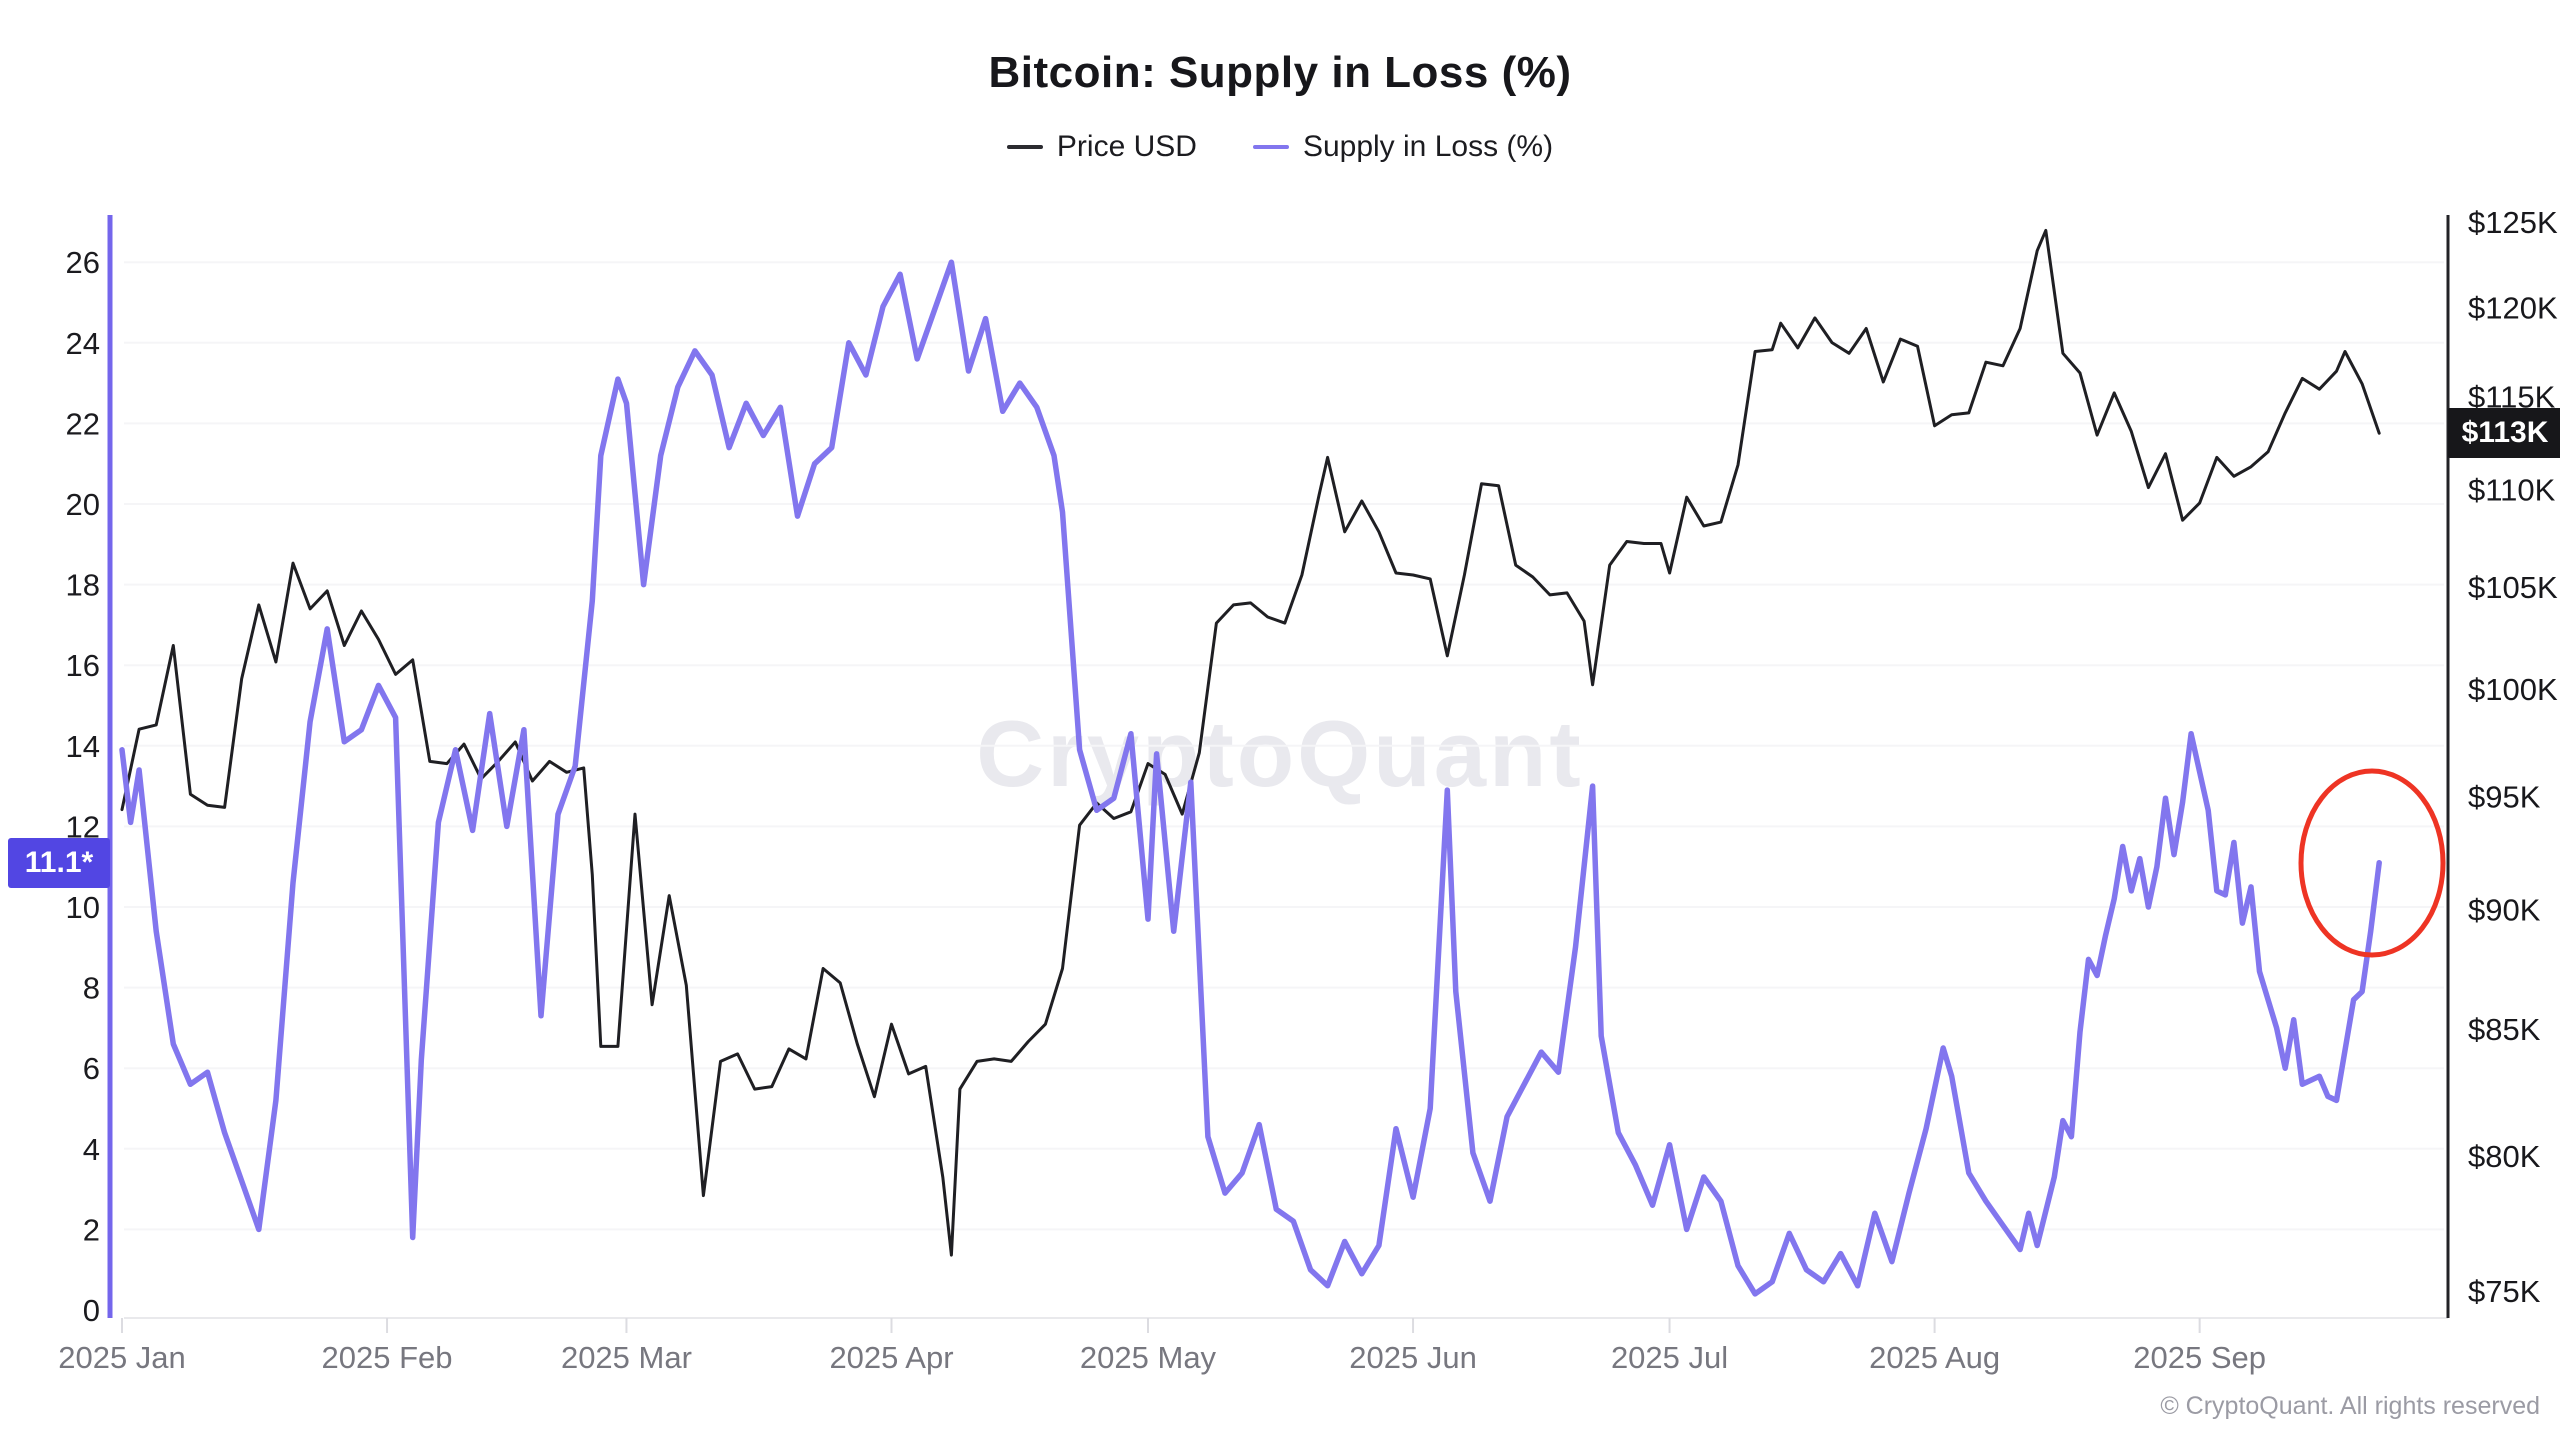 This screenshot has height=1440, width=2560. I want to click on x-axis-label: 2025 Jun, so click(1413, 1357).